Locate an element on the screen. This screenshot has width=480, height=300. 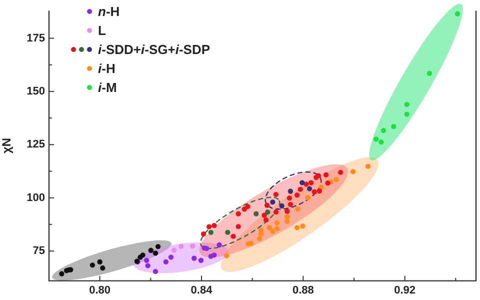
x-tick-label: 0.80 is located at coordinates (100, 290).